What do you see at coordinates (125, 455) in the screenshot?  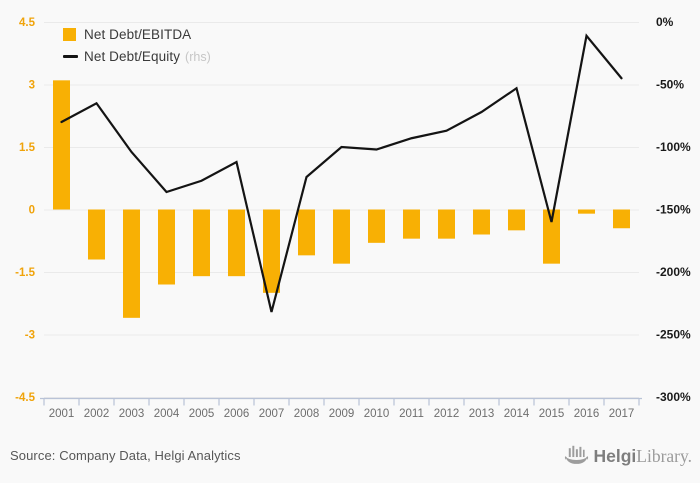 I see `source-note: Source: Company Data, Helgi Analytics` at bounding box center [125, 455].